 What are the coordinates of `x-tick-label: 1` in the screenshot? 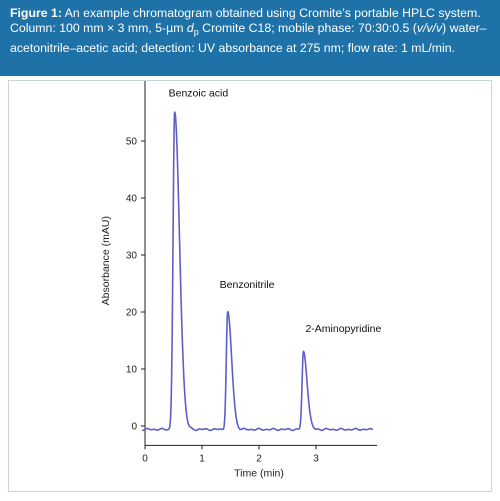 It's located at (202, 458).